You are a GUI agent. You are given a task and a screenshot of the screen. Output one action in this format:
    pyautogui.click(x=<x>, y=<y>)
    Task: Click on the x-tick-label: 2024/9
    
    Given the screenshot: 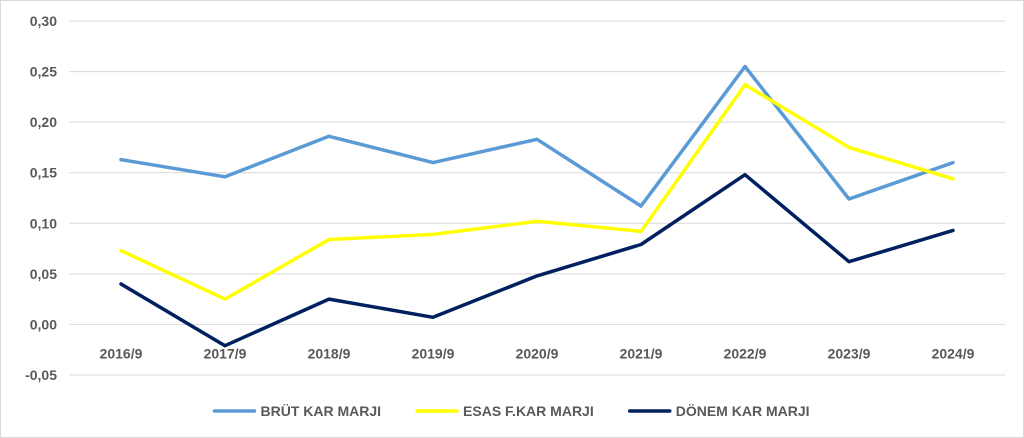 What is the action you would take?
    pyautogui.click(x=953, y=353)
    